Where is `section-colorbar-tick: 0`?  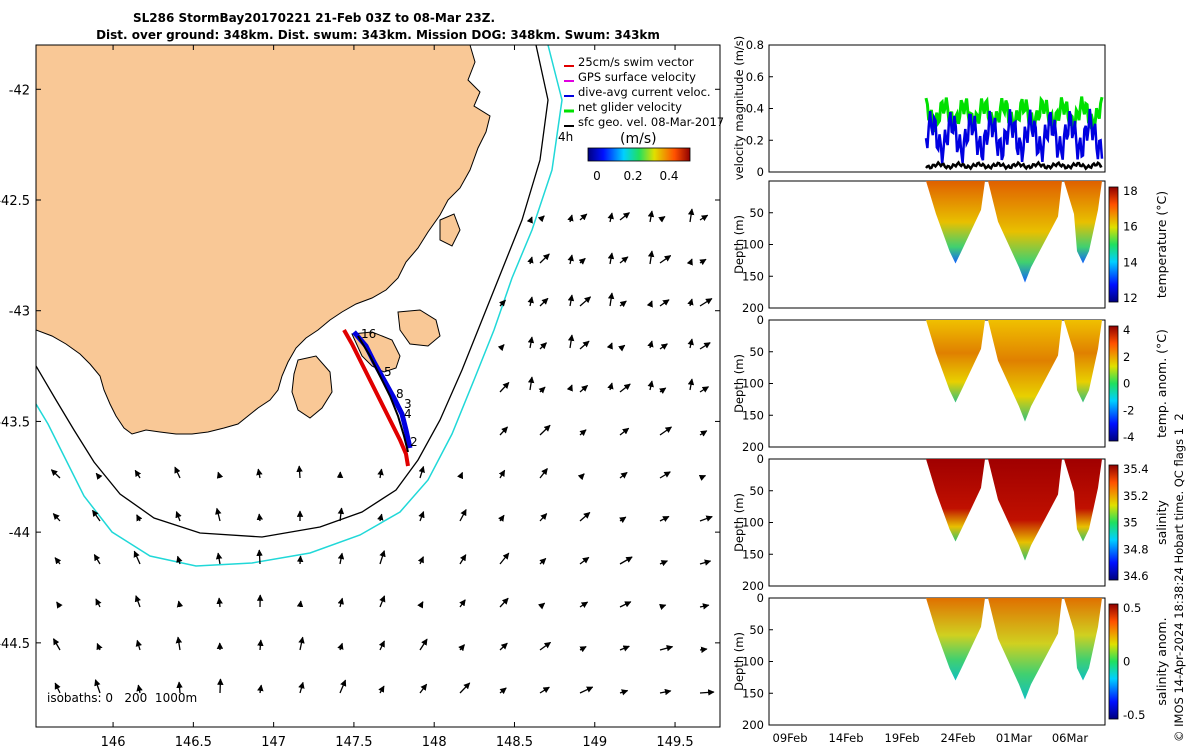 section-colorbar-tick: 0 is located at coordinates (1126, 662).